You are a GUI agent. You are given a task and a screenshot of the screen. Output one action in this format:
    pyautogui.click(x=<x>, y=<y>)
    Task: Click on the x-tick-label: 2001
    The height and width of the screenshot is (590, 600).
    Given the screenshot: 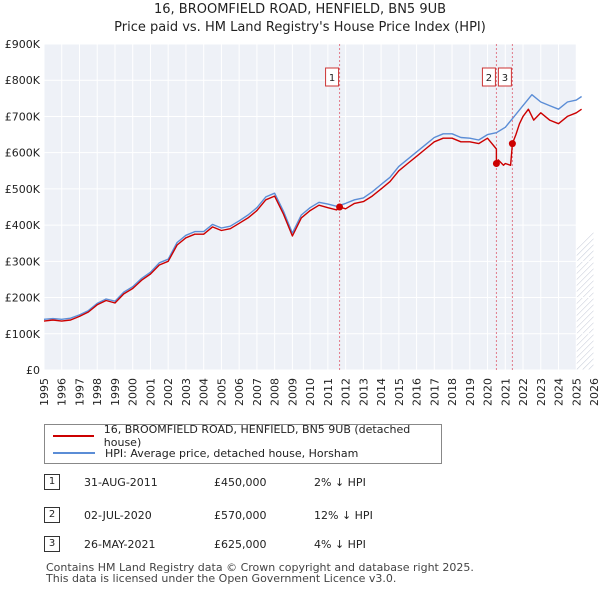 What is the action you would take?
    pyautogui.click(x=150, y=392)
    